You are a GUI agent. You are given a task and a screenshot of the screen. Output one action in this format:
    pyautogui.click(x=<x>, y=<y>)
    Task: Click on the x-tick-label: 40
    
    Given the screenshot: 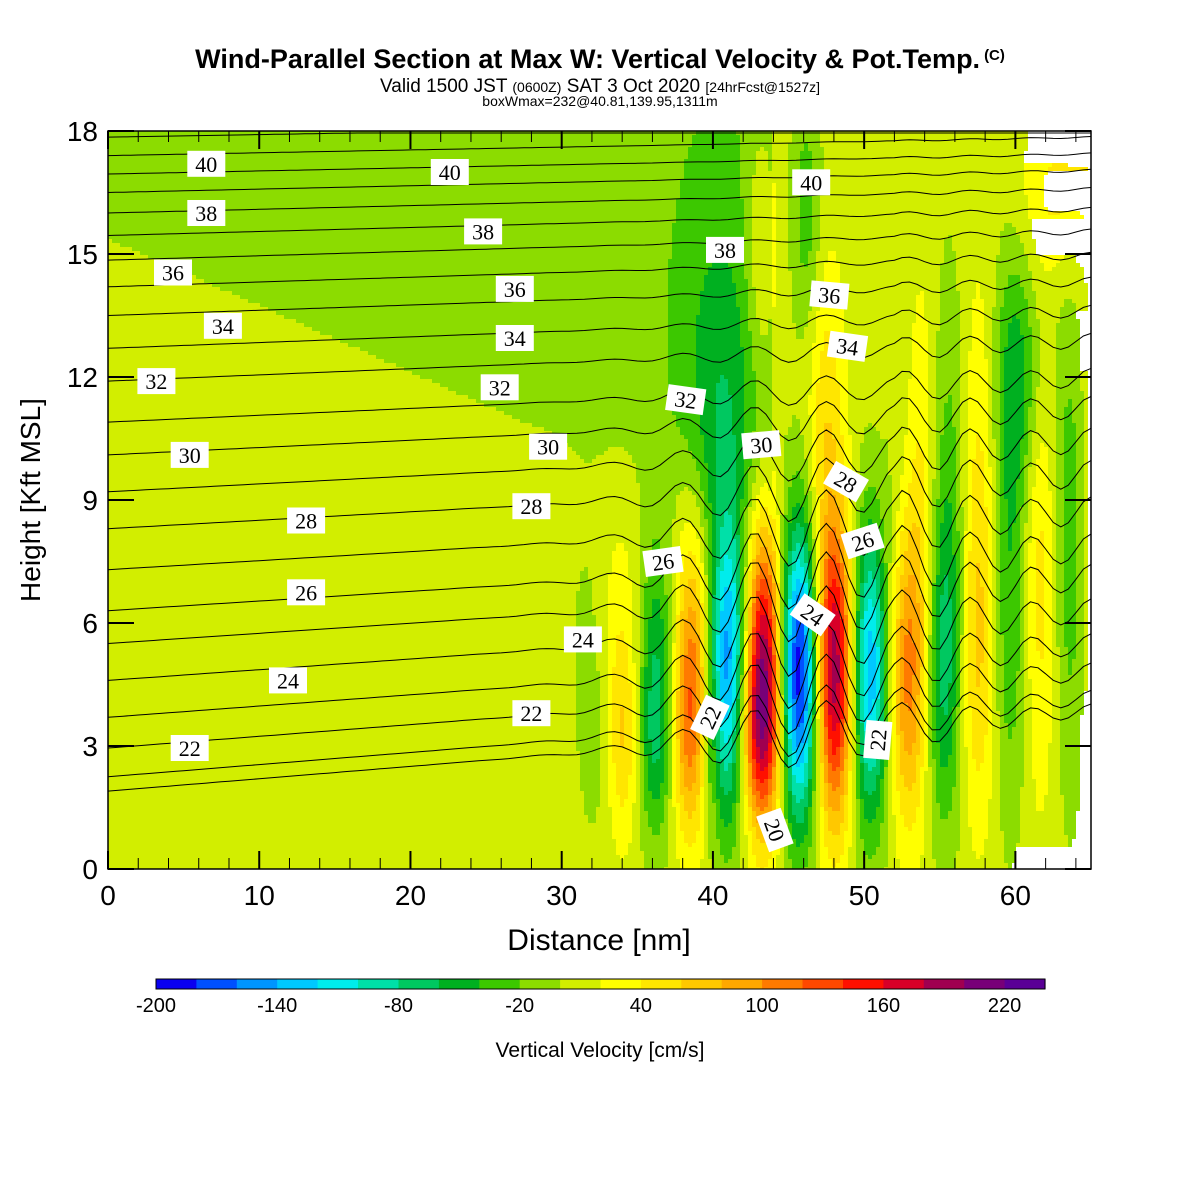 What is the action you would take?
    pyautogui.click(x=712, y=895)
    